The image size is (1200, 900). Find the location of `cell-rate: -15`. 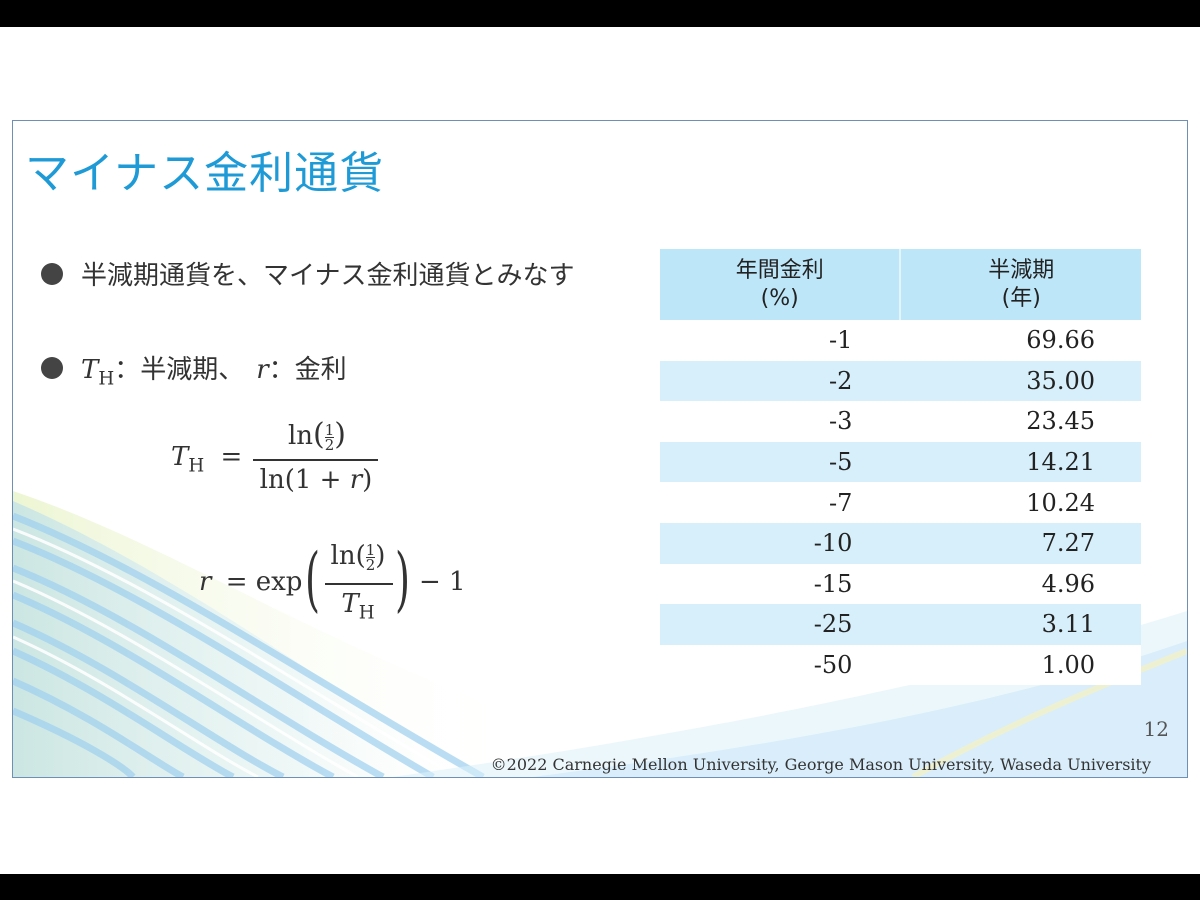

cell-rate: -15 is located at coordinates (780, 584).